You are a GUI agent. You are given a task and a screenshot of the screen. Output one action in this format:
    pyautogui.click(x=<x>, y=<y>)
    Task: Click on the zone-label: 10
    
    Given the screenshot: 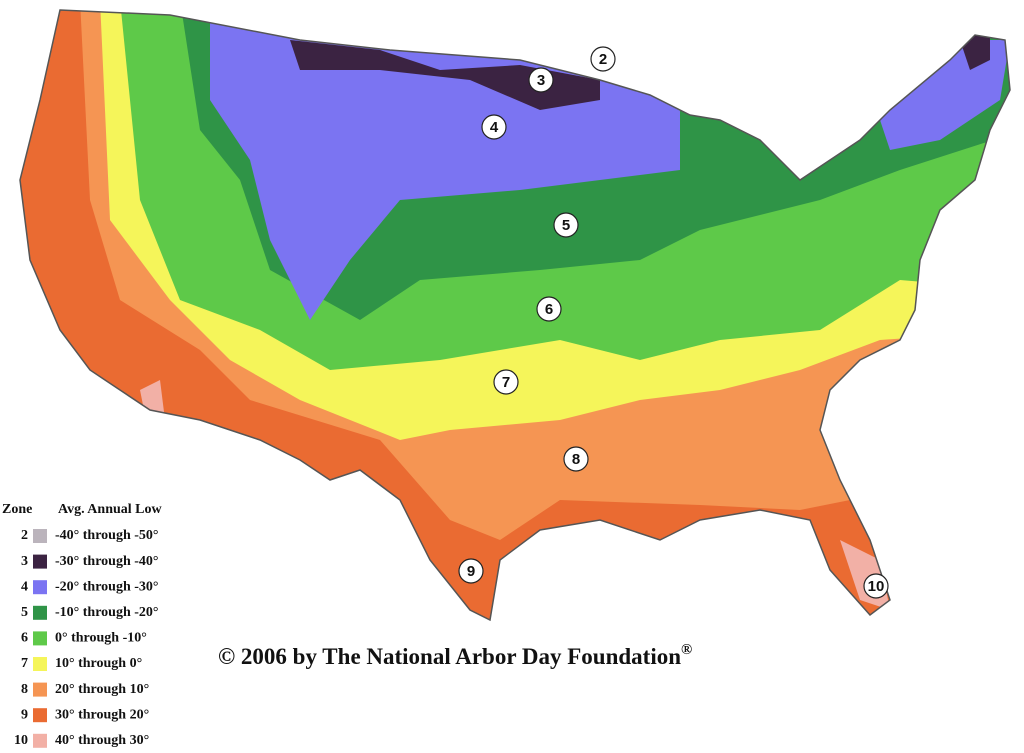 What is the action you would take?
    pyautogui.click(x=876, y=586)
    